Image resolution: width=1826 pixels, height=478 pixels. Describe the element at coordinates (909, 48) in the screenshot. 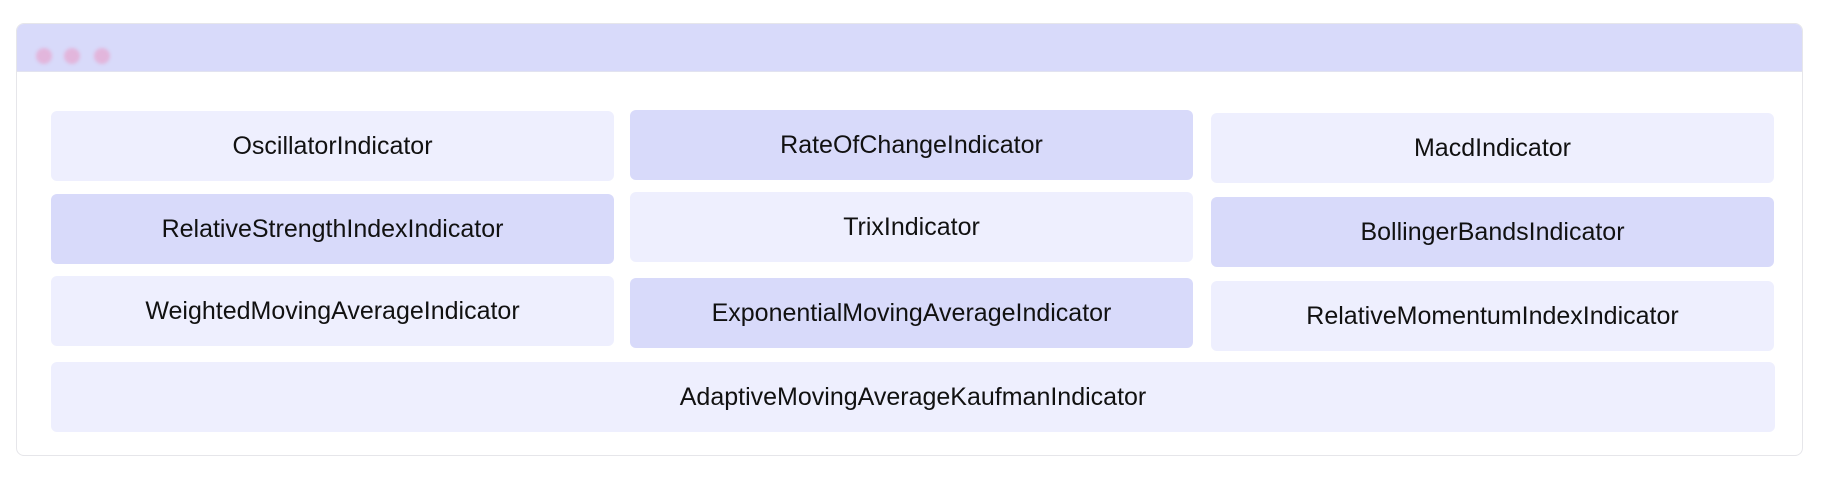

I see `title-bar` at that location.